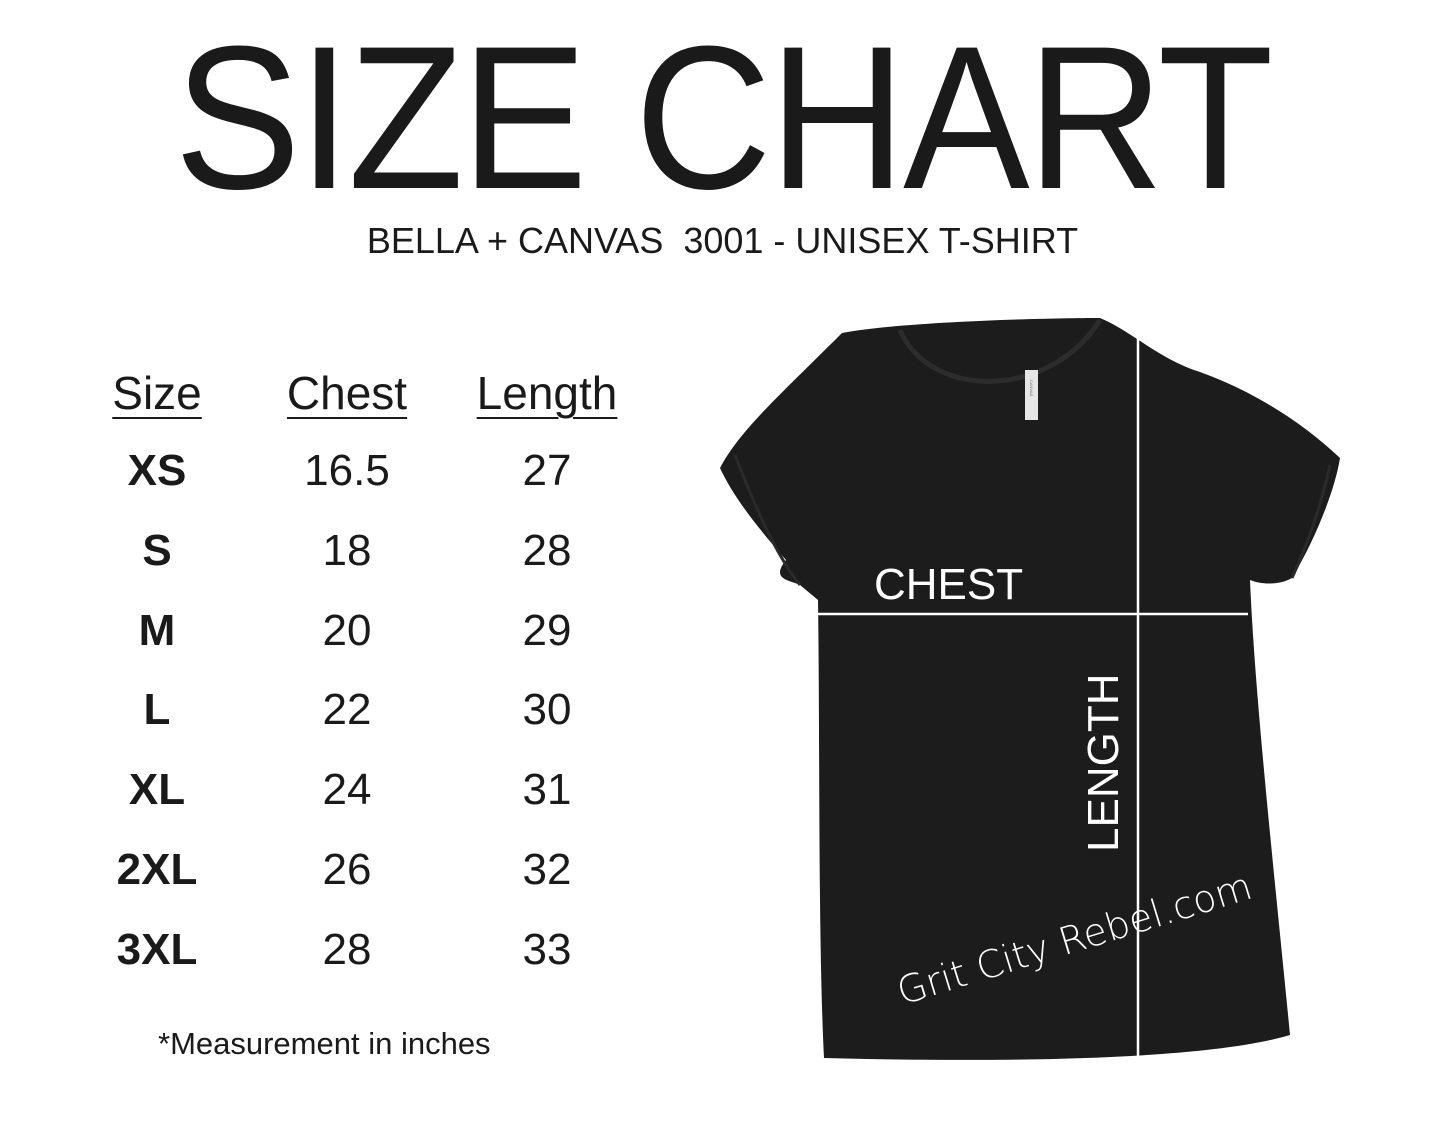 The width and height of the screenshot is (1445, 1124). What do you see at coordinates (767, 520) in the screenshot?
I see `left-sleeve-cuff` at bounding box center [767, 520].